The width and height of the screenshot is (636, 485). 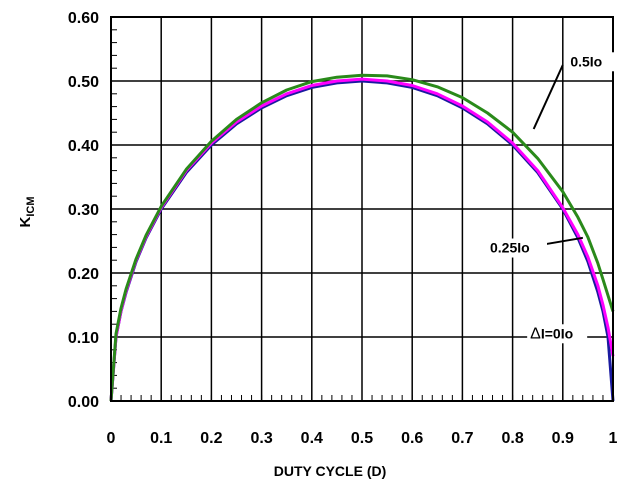 I want to click on svg-text: KICM, so click(x=27, y=211).